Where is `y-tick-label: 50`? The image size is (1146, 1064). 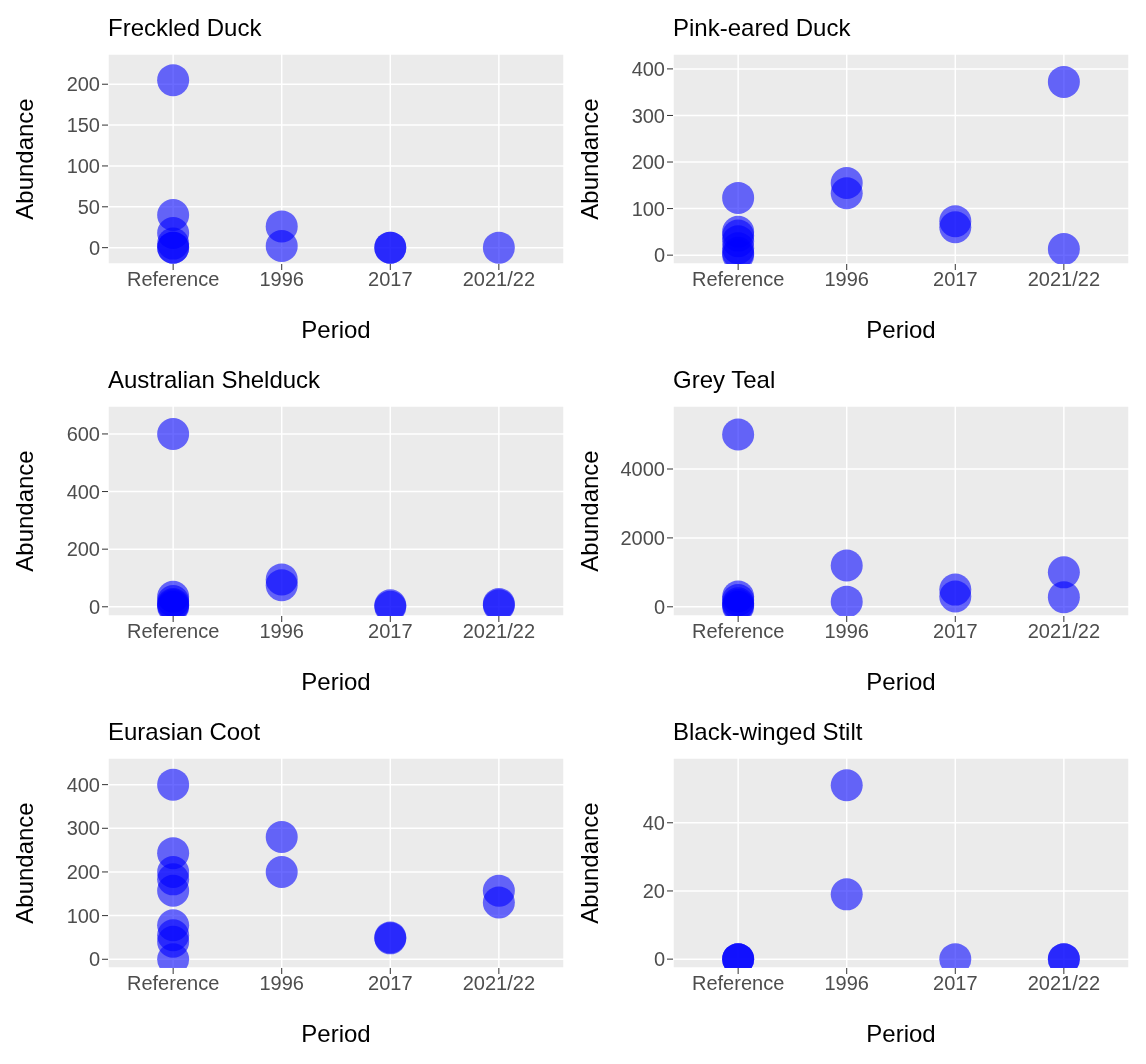 y-tick-label: 50 is located at coordinates (88, 206).